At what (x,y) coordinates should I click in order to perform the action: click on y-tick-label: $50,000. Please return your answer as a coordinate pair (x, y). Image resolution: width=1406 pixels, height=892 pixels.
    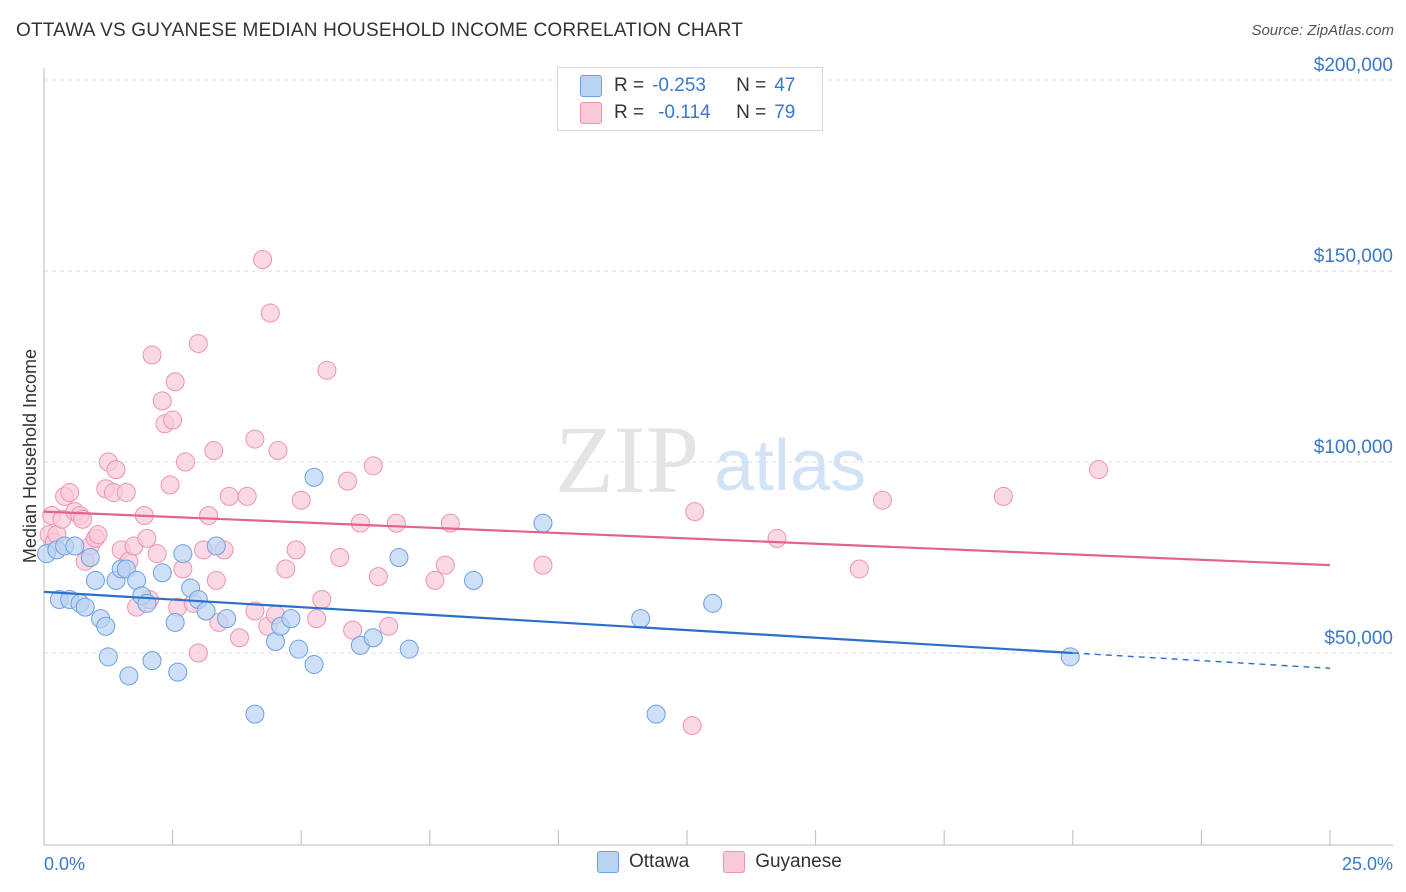
    Looking at the image, I should click on (1358, 638).